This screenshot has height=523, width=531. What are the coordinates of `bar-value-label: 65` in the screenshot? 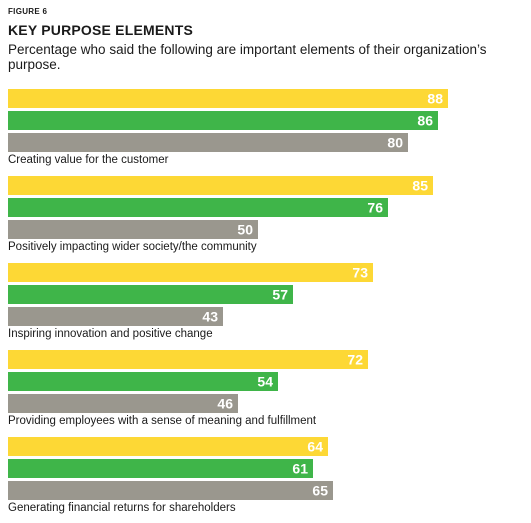 It's located at (320, 491).